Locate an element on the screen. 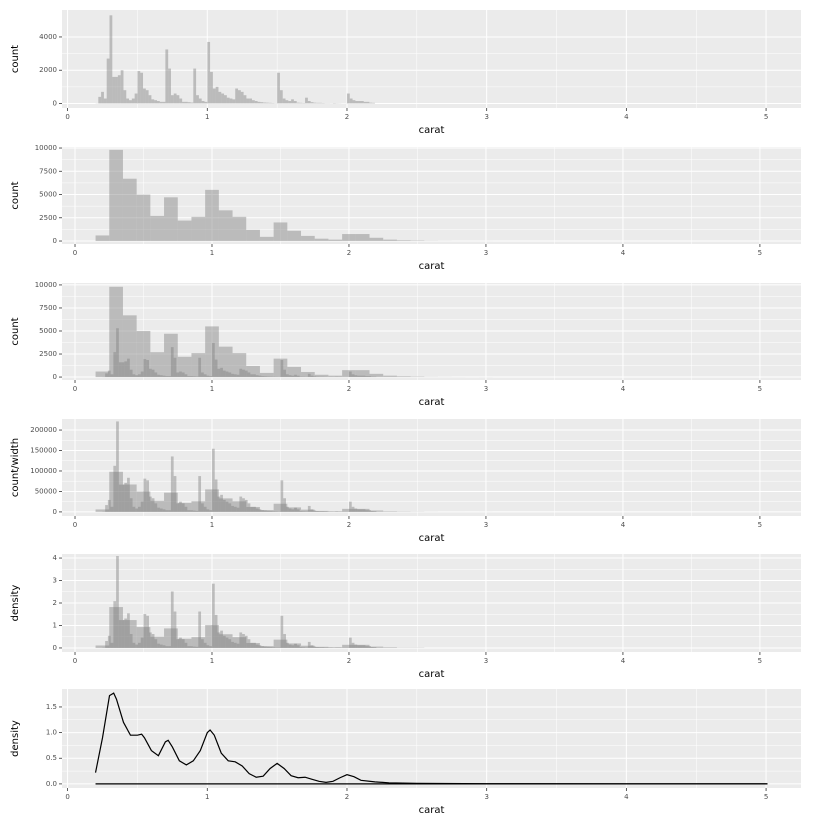 The height and width of the screenshot is (825, 813). x-tick-label: 2 is located at coordinates (349, 525).